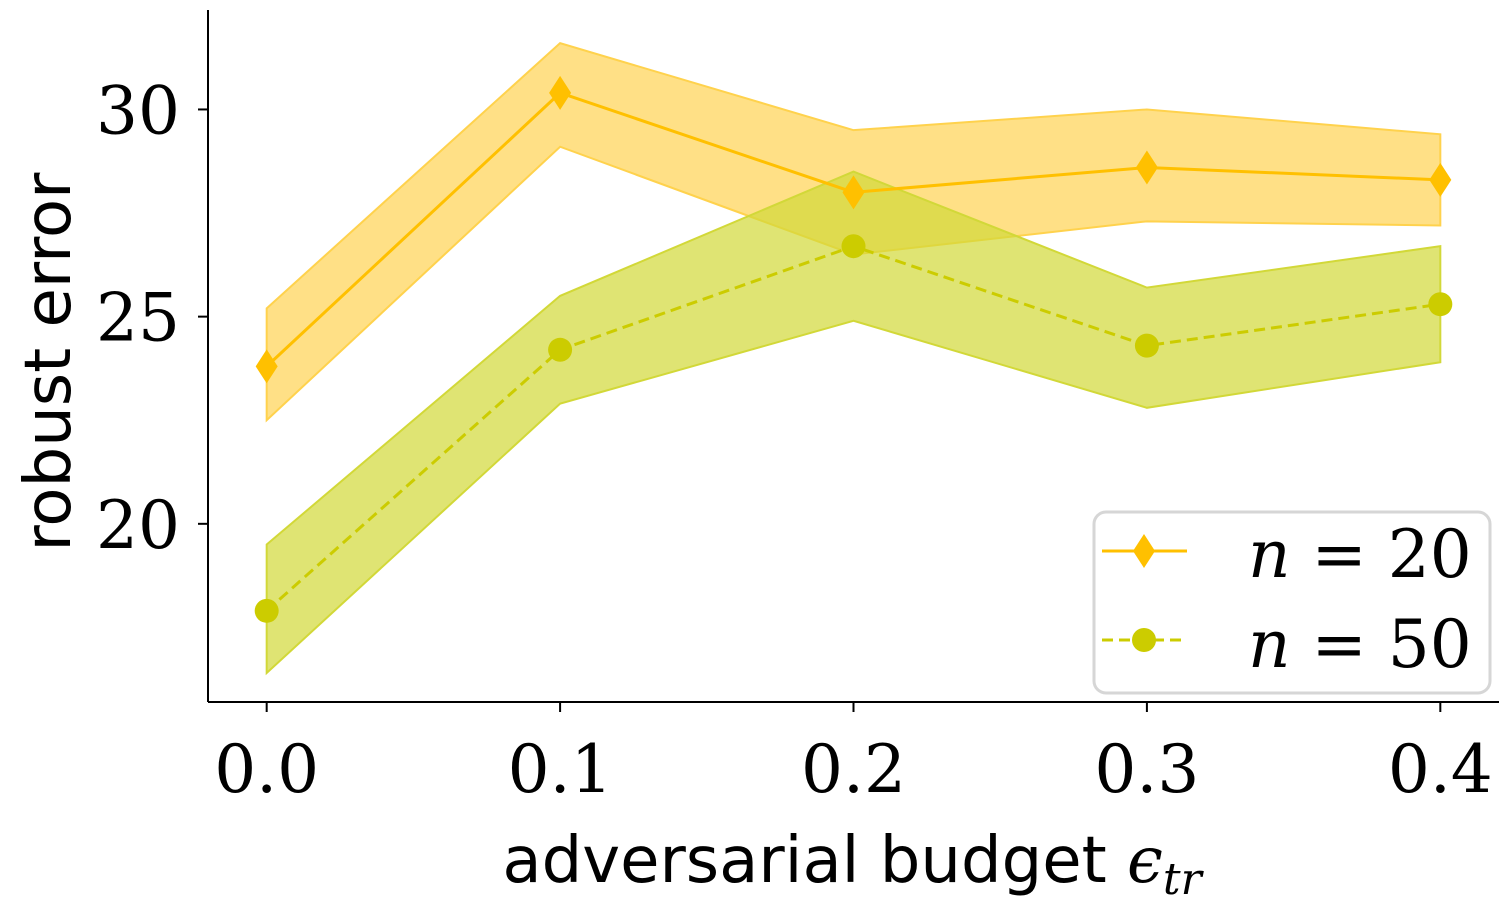  I want to click on legend: n = 20 n = 50, so click(1292, 602).